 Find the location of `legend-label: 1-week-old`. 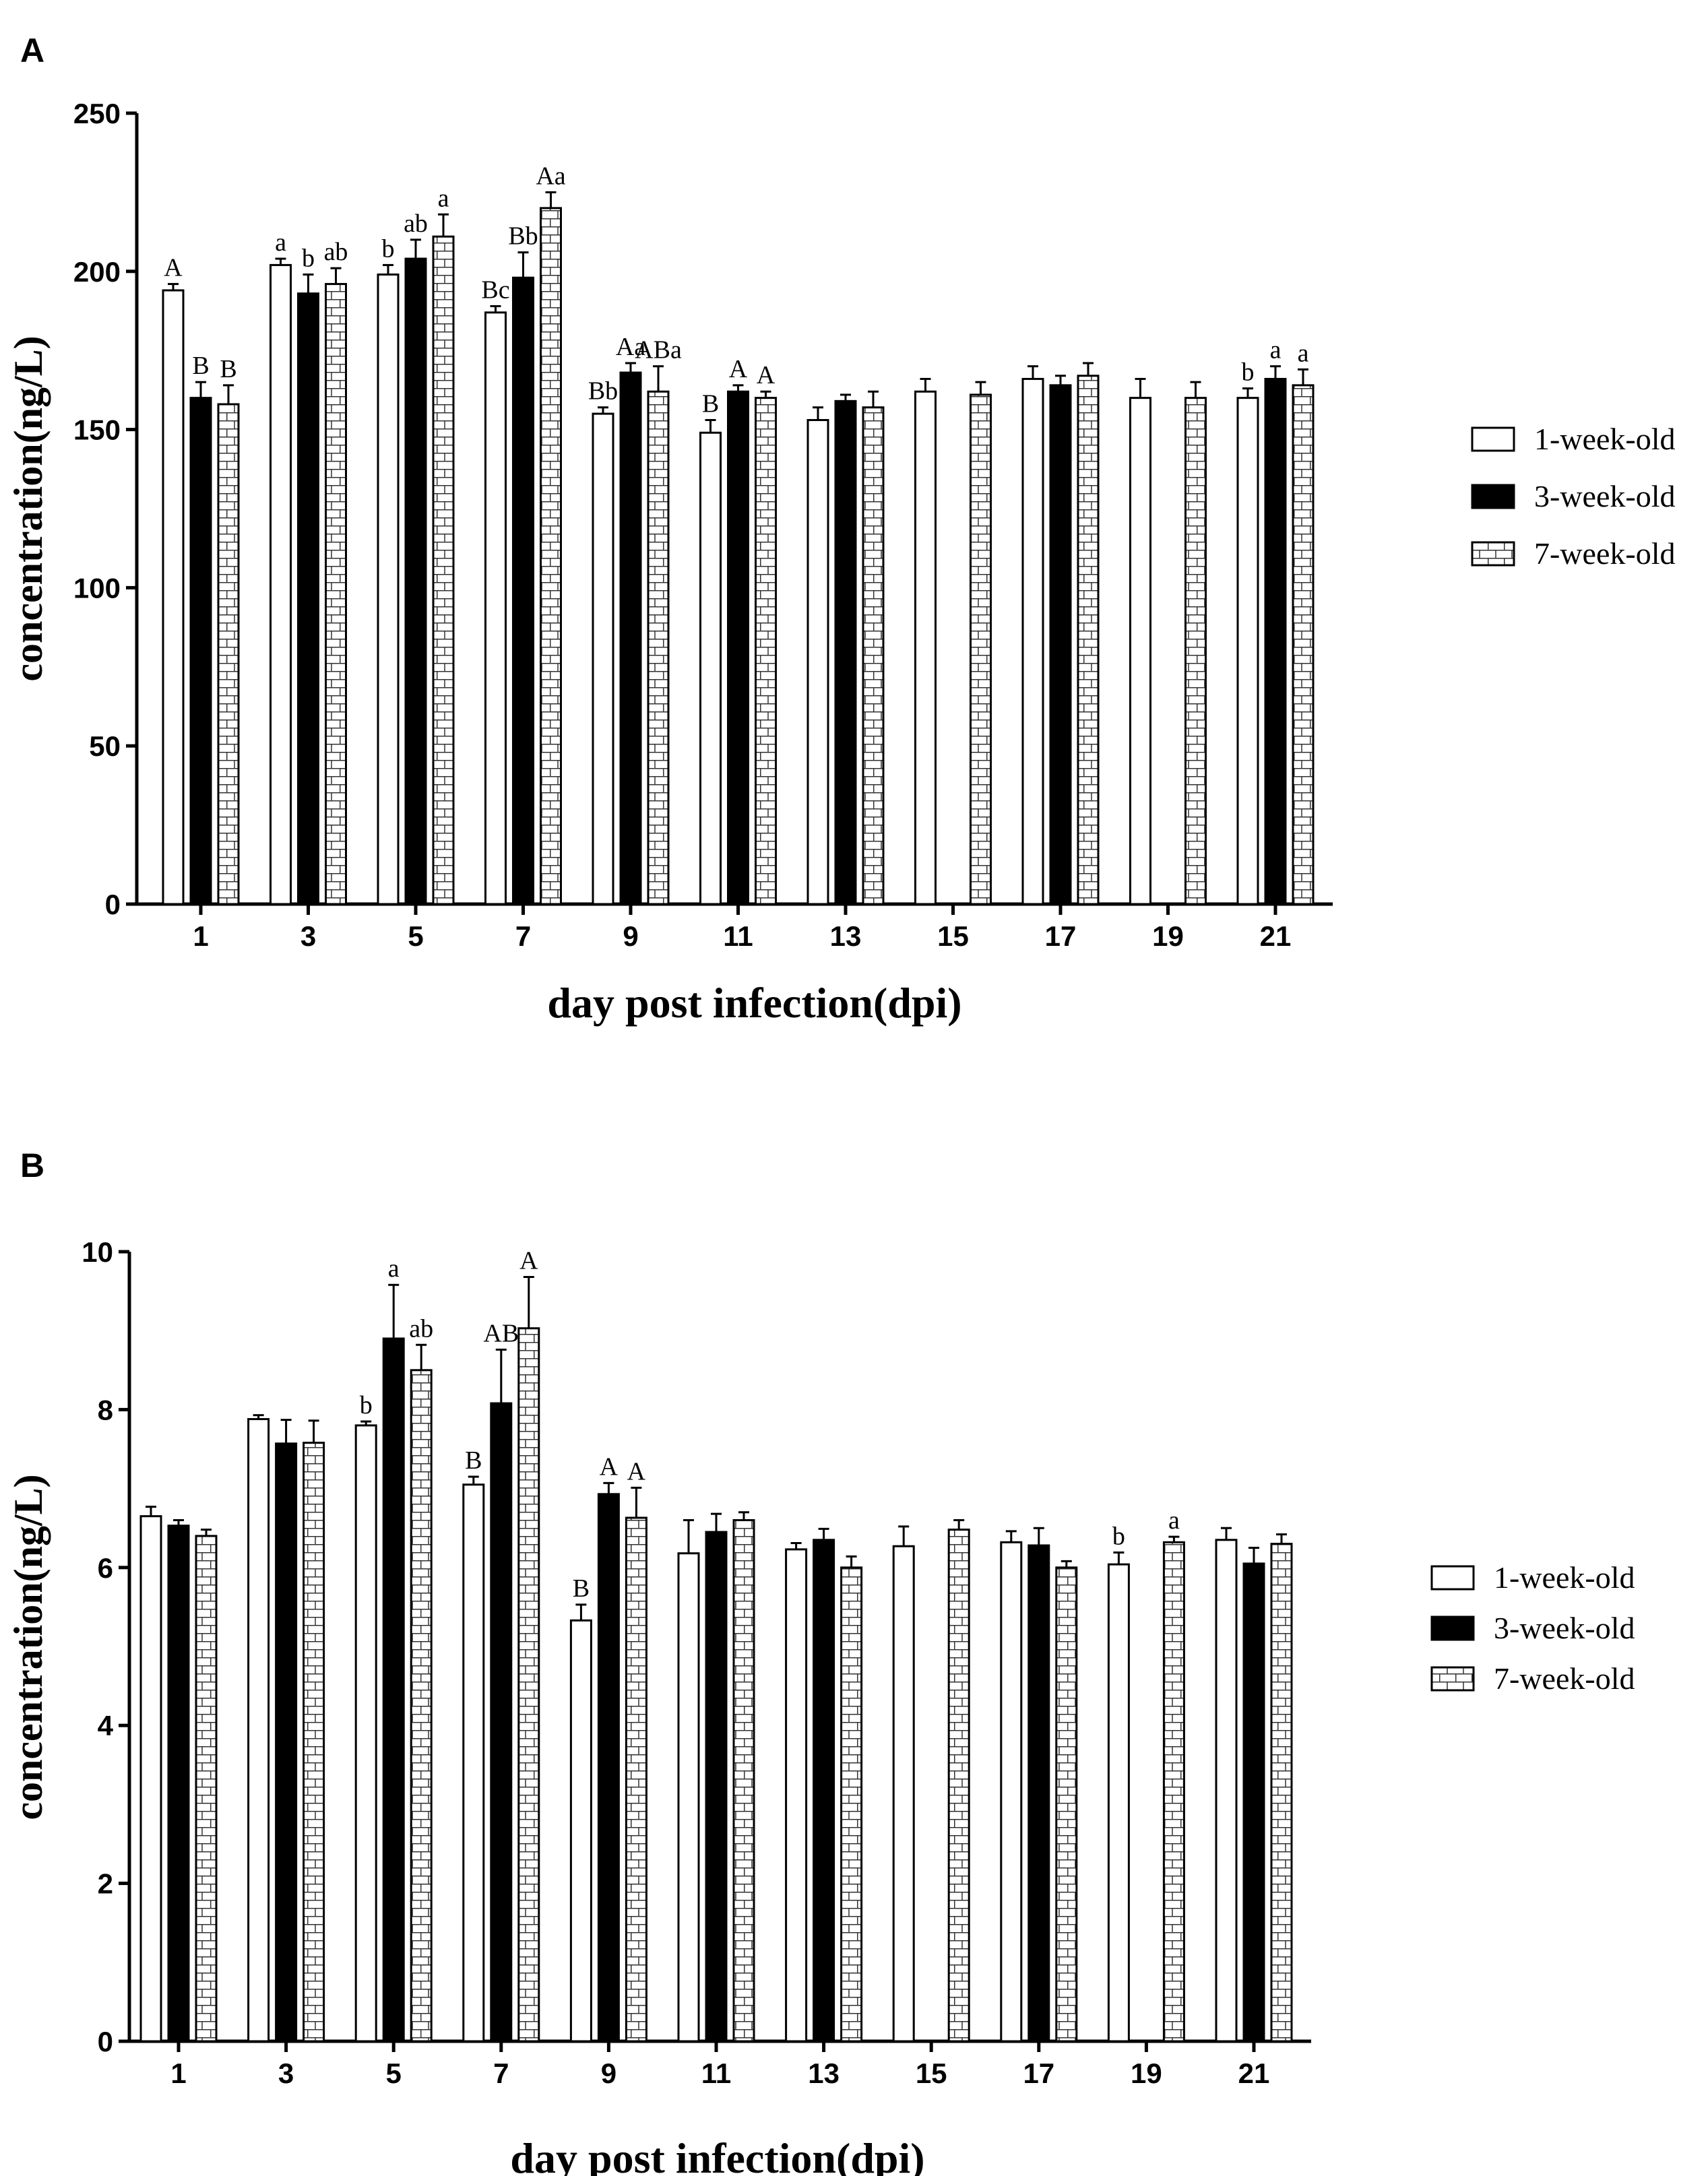

legend-label: 1-week-old is located at coordinates (1564, 1577).